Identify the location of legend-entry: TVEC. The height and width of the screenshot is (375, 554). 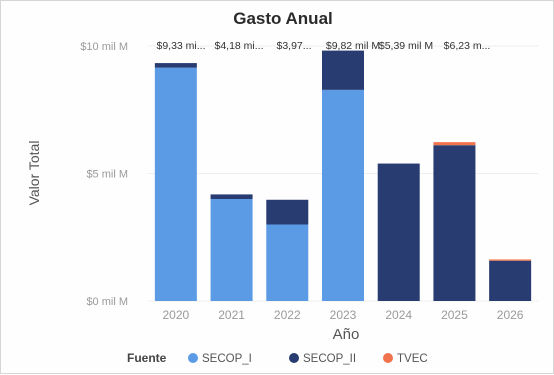
(412, 359).